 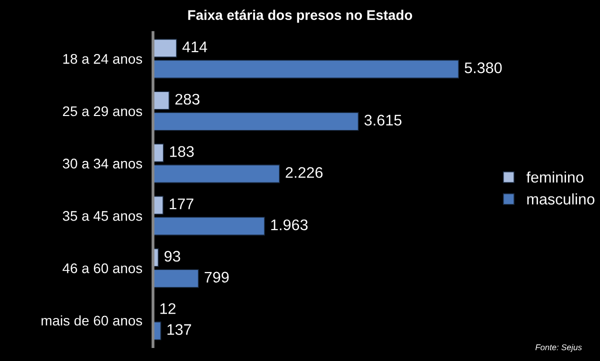 I want to click on data-label: 414, so click(x=195, y=47).